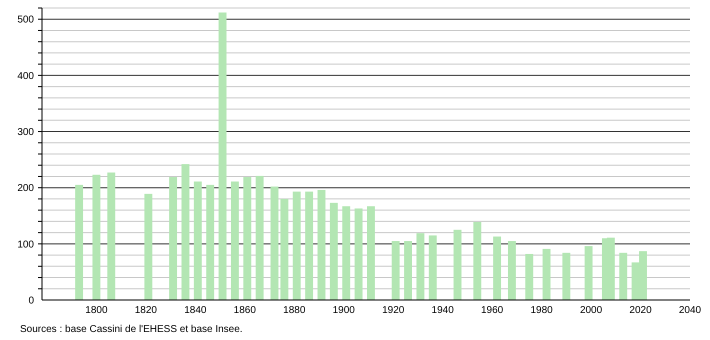 The image size is (710, 340). What do you see at coordinates (25, 188) in the screenshot?
I see `y-tick-label: 200` at bounding box center [25, 188].